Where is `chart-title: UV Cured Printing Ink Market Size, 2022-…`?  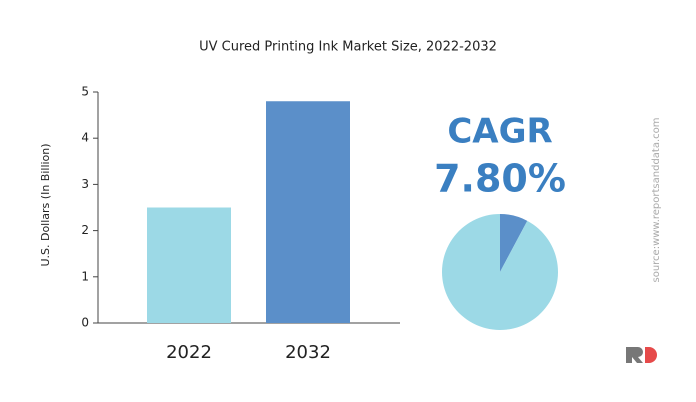 chart-title: UV Cured Printing Ink Market Size, 2022-… is located at coordinates (348, 47).